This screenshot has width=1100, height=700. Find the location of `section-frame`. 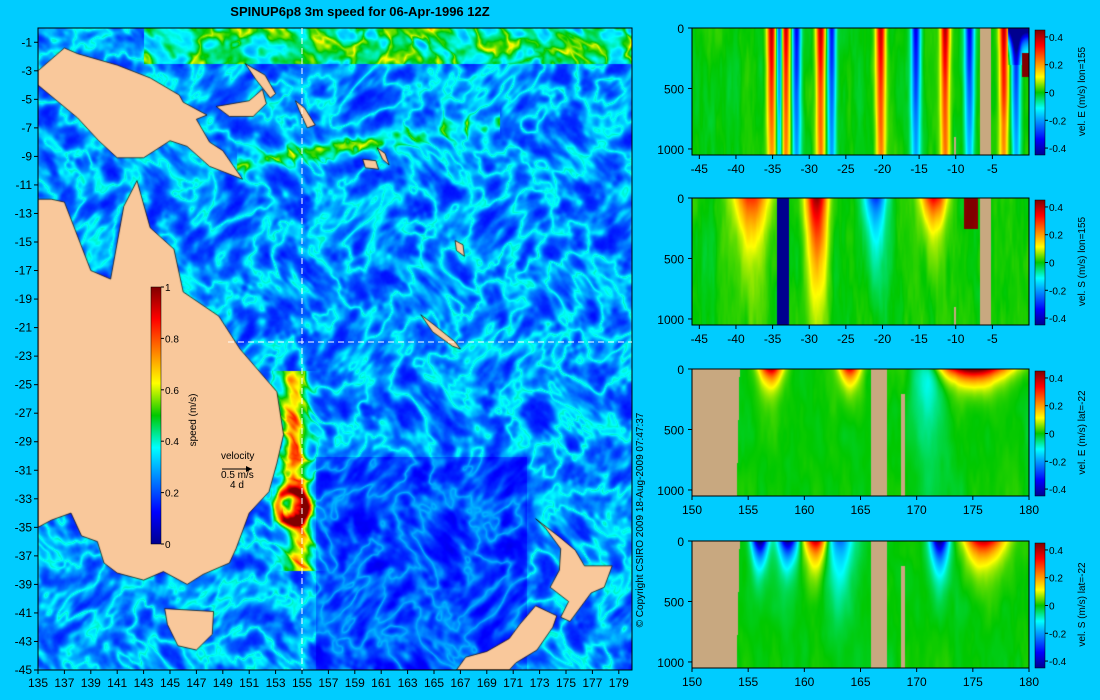

section-frame is located at coordinates (860, 261).